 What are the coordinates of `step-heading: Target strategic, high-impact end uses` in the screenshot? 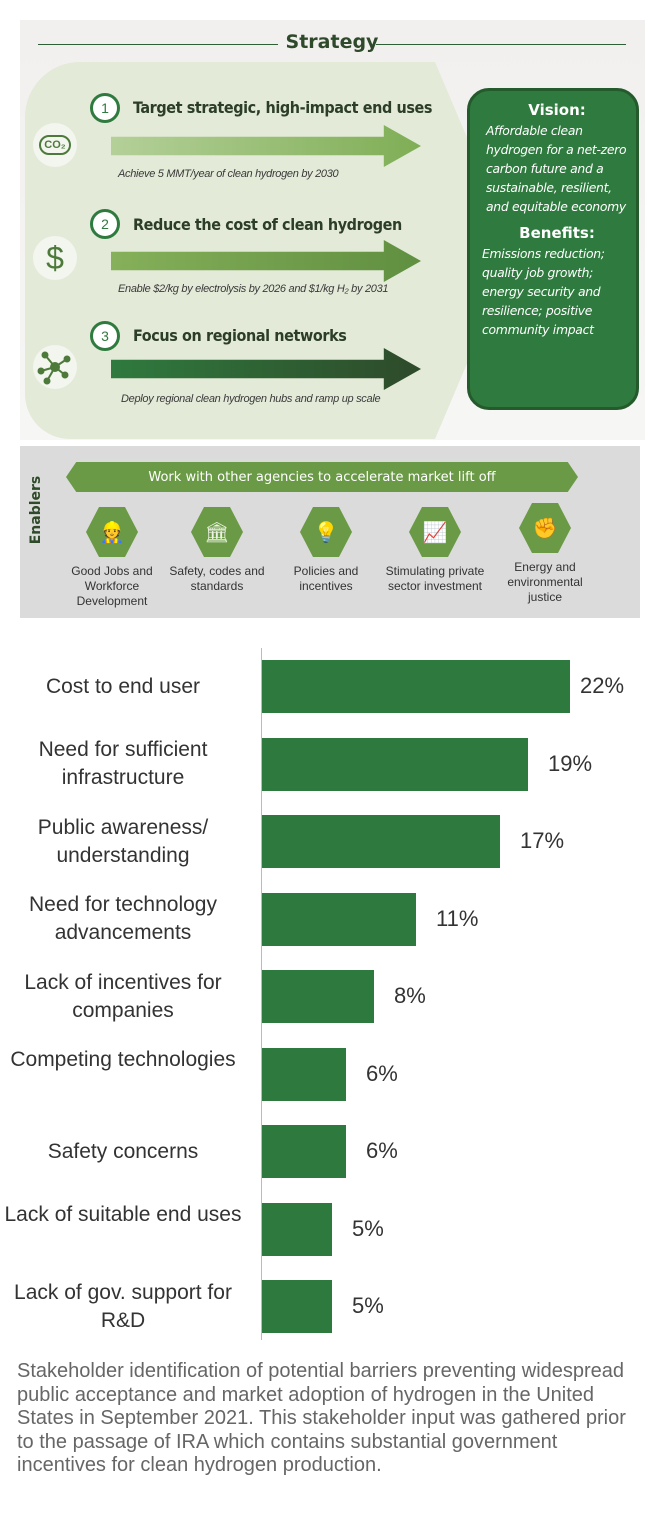 It's located at (283, 107).